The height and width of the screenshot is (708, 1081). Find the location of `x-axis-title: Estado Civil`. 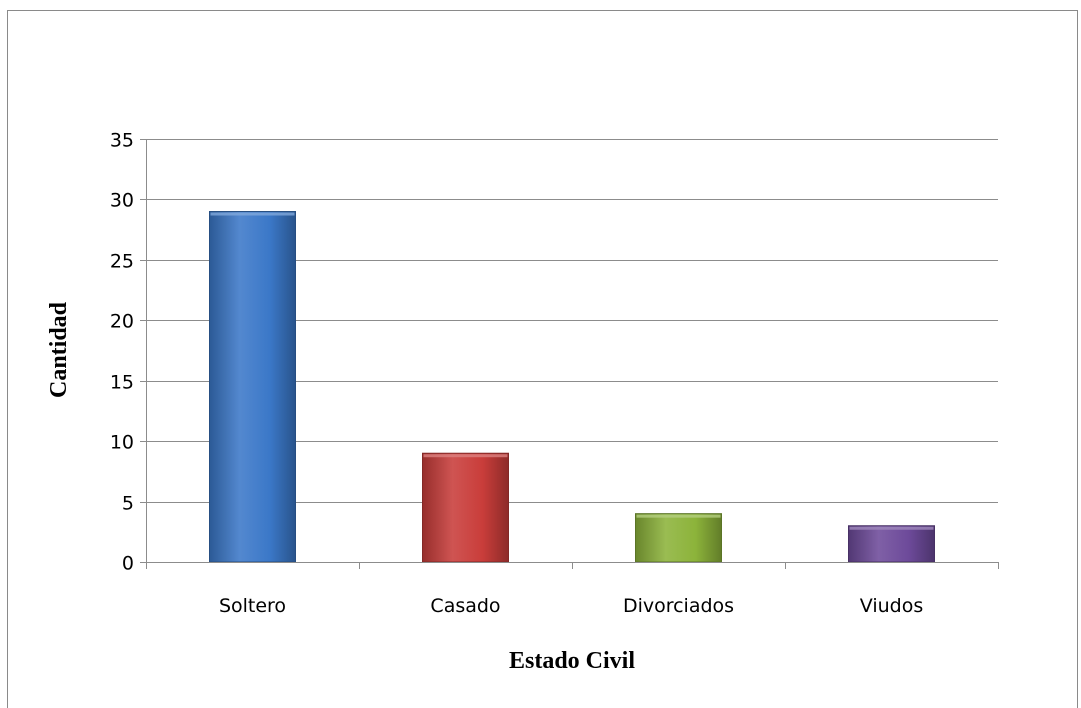

x-axis-title: Estado Civil is located at coordinates (572, 661).